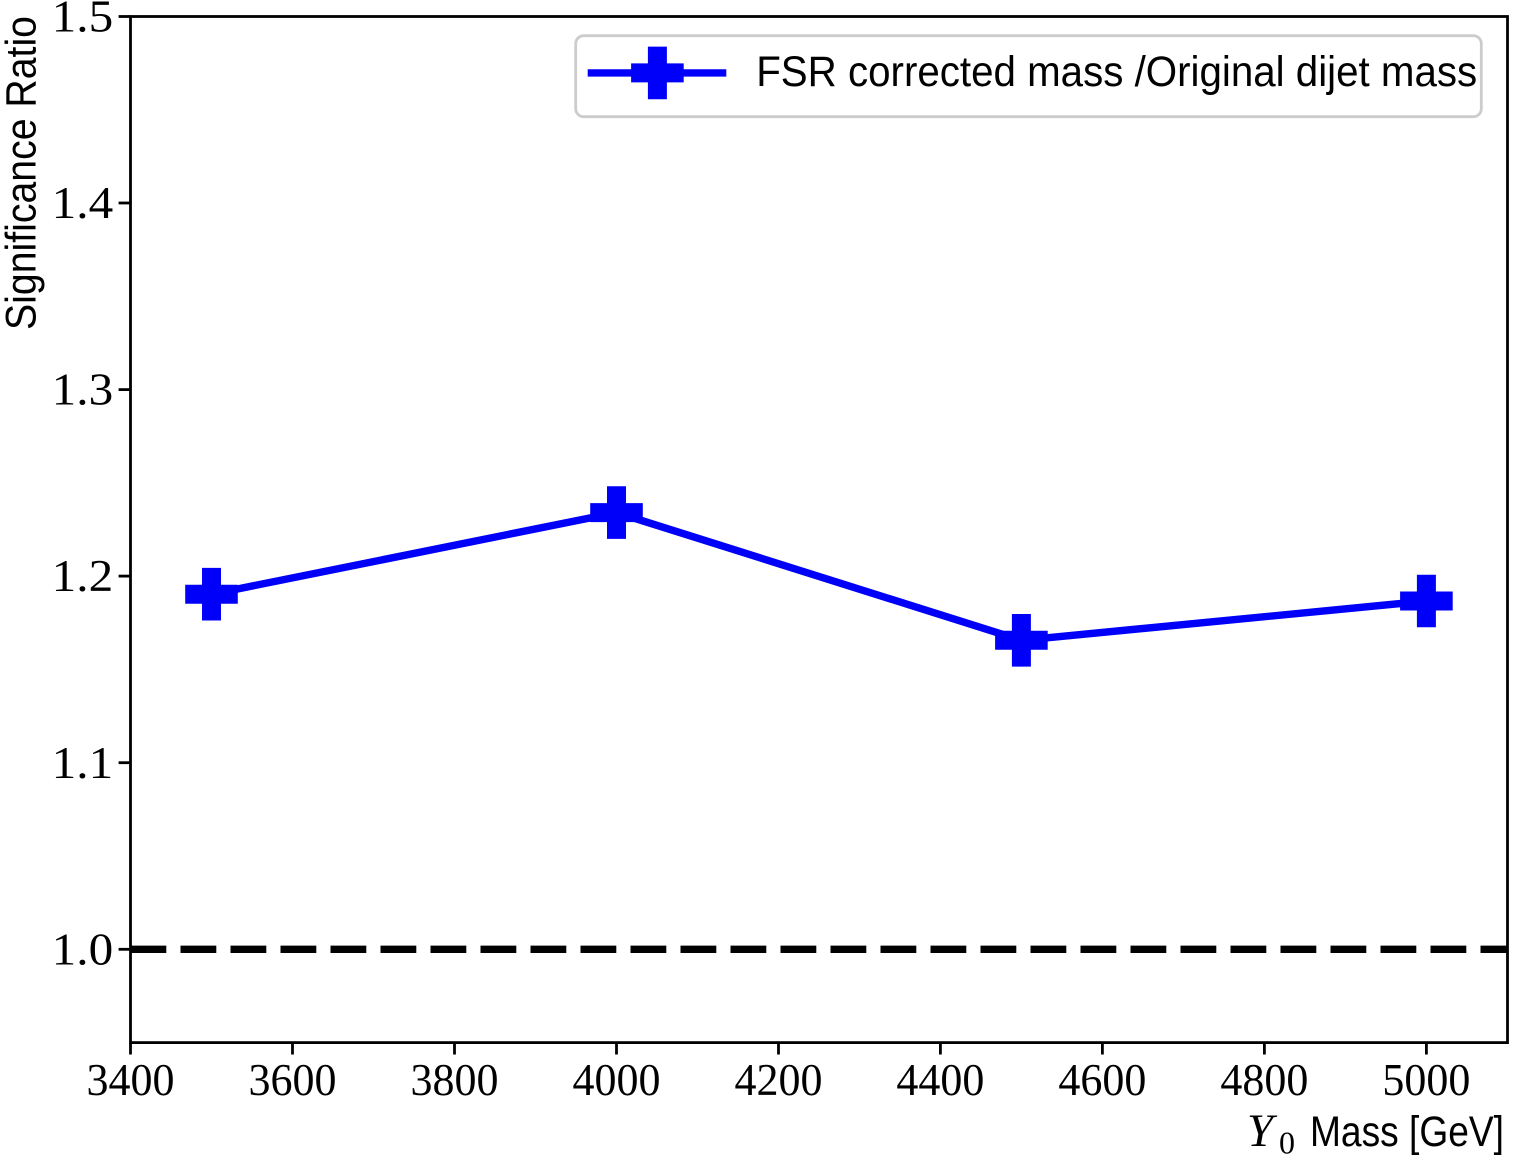 The height and width of the screenshot is (1161, 1513). Describe the element at coordinates (83, 21) in the screenshot. I see `svg-text: 1.5` at that location.